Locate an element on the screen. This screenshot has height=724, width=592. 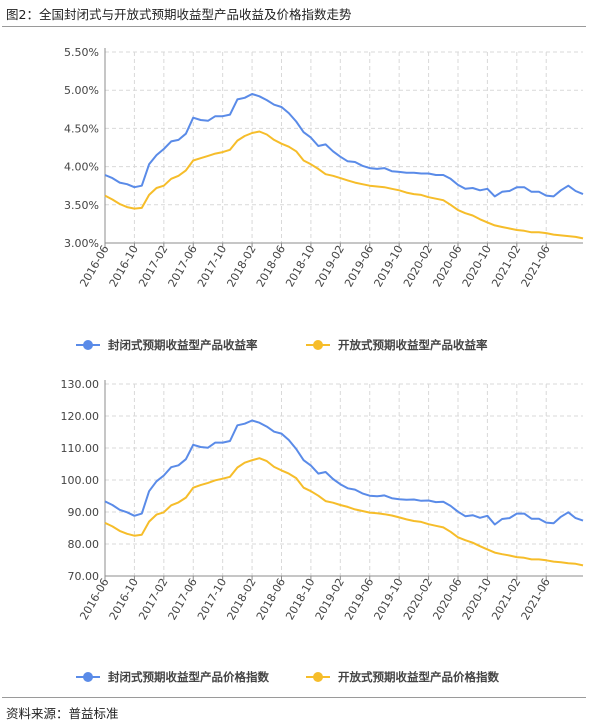
y-tick-label: 130.00 is located at coordinates (80, 384).